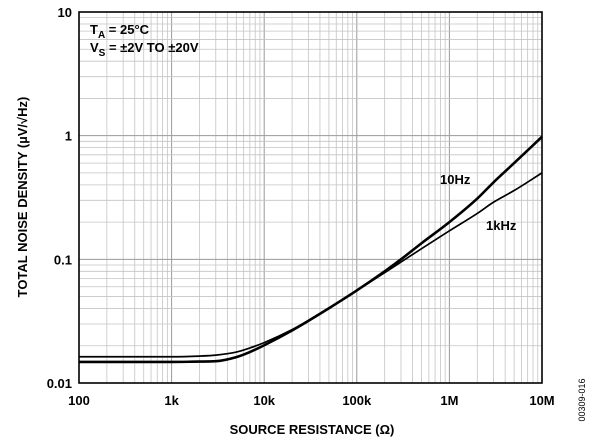  What do you see at coordinates (541, 400) in the screenshot?
I see `x-tick-label: 10M` at bounding box center [541, 400].